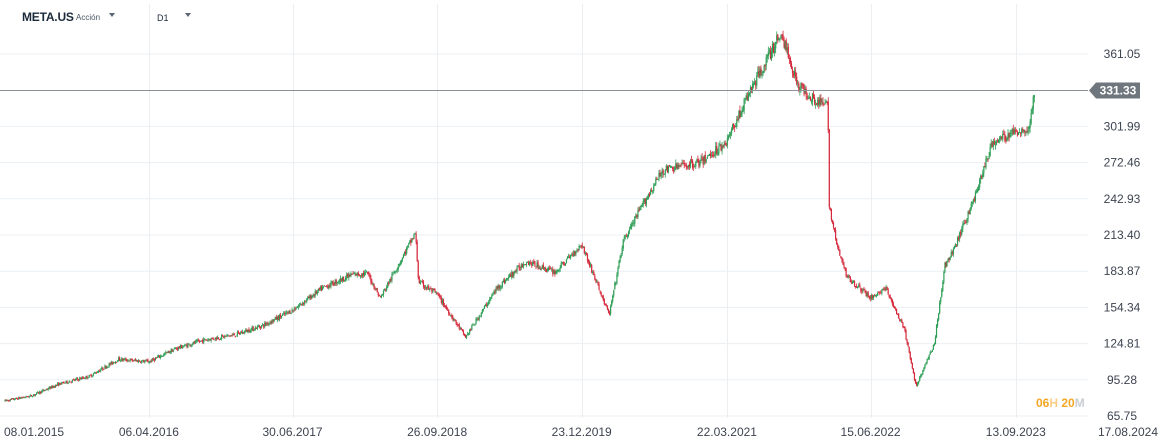 The height and width of the screenshot is (448, 1163). I want to click on timeframe-dropdown-caret-icon, so click(188, 15).